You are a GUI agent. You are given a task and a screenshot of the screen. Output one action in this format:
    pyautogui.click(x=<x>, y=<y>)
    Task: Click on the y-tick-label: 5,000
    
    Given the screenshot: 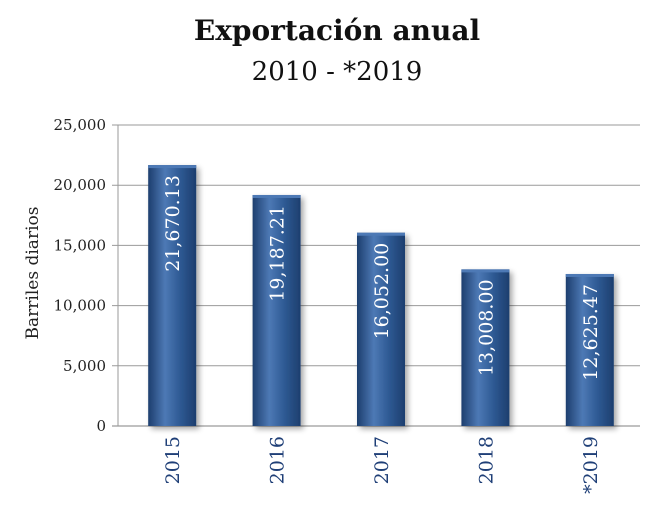 What is the action you would take?
    pyautogui.click(x=84, y=366)
    